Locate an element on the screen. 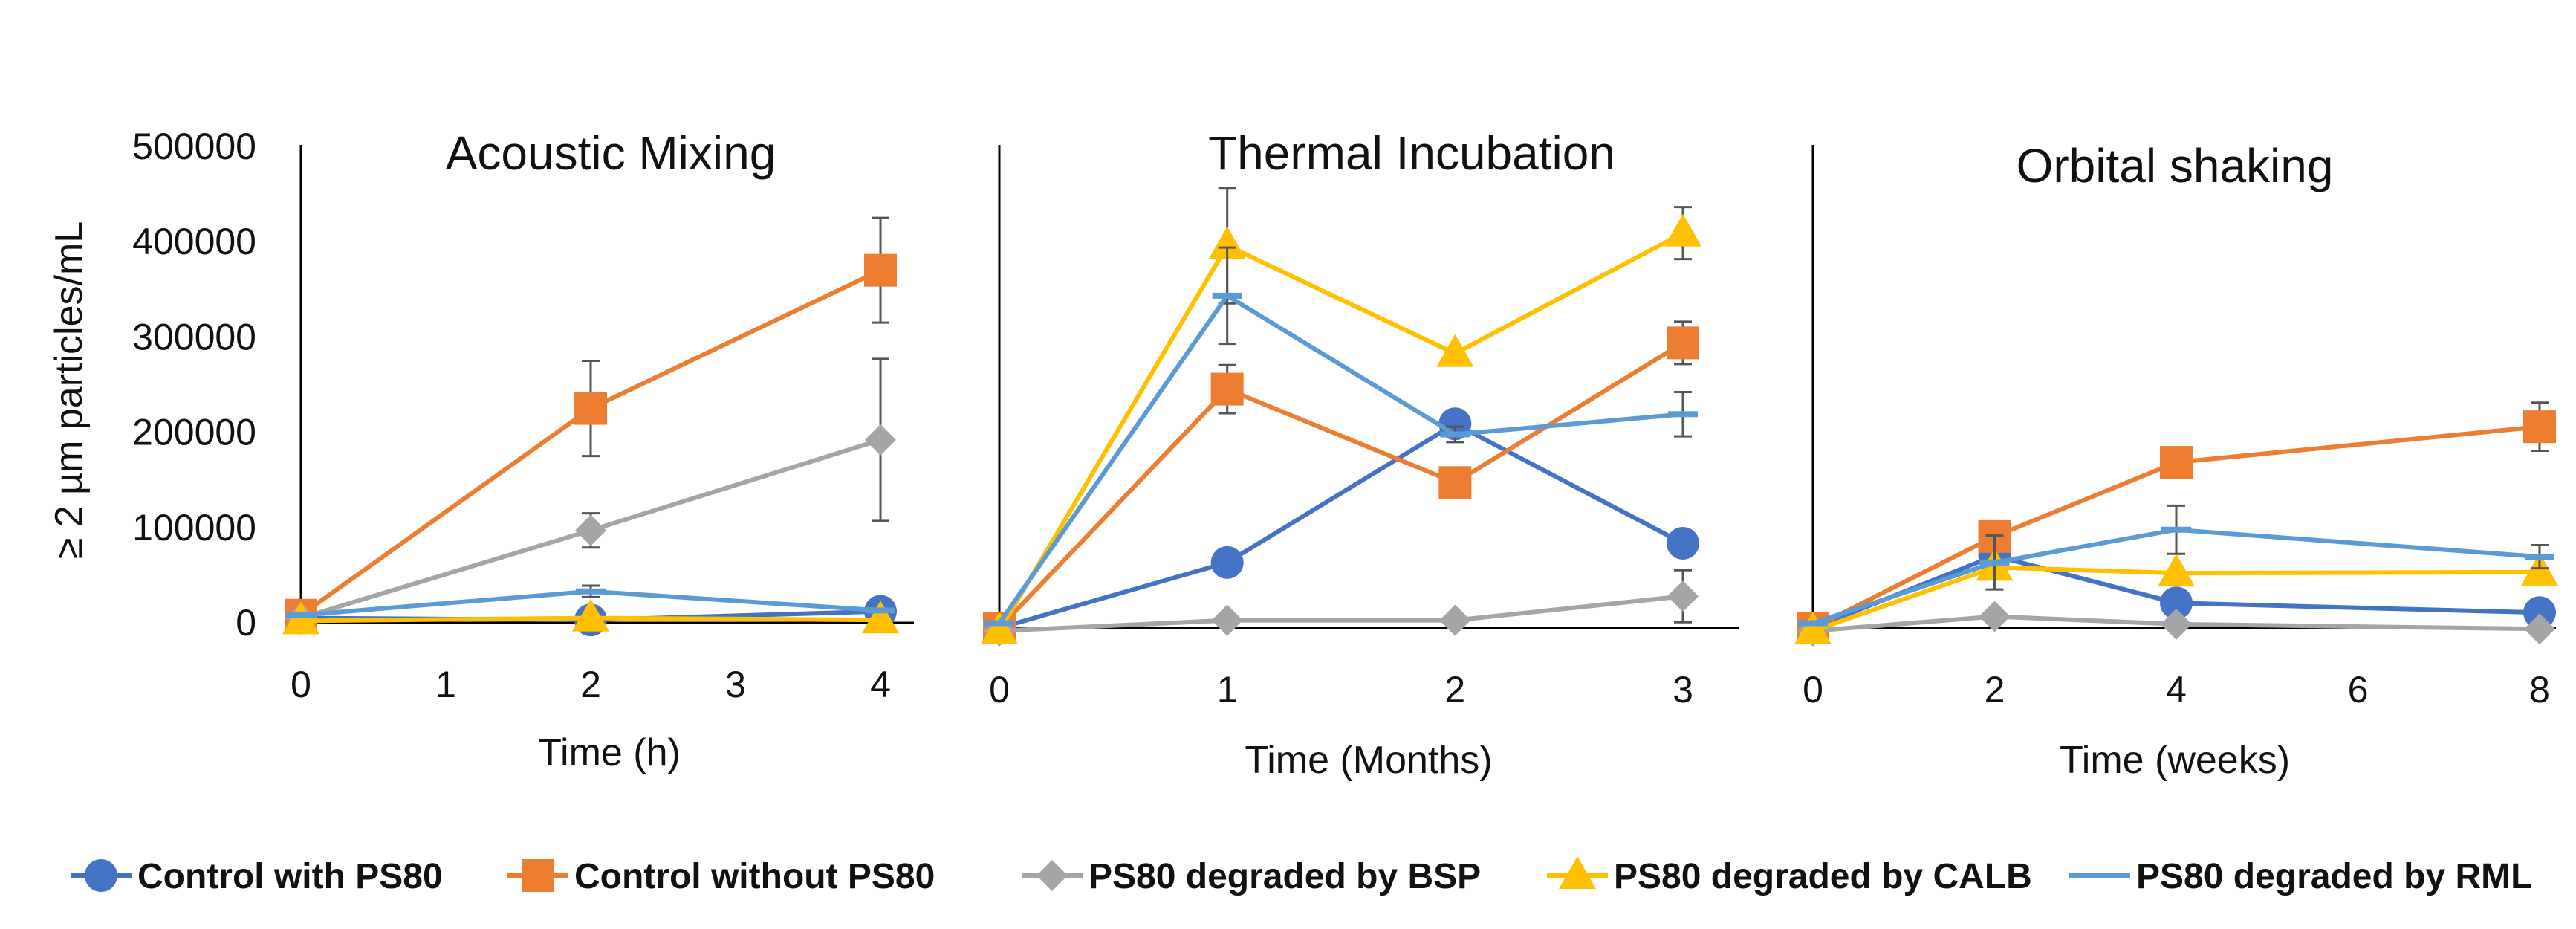 This screenshot has width=2576, height=929. legend-label: Control without PS80 is located at coordinates (754, 876).